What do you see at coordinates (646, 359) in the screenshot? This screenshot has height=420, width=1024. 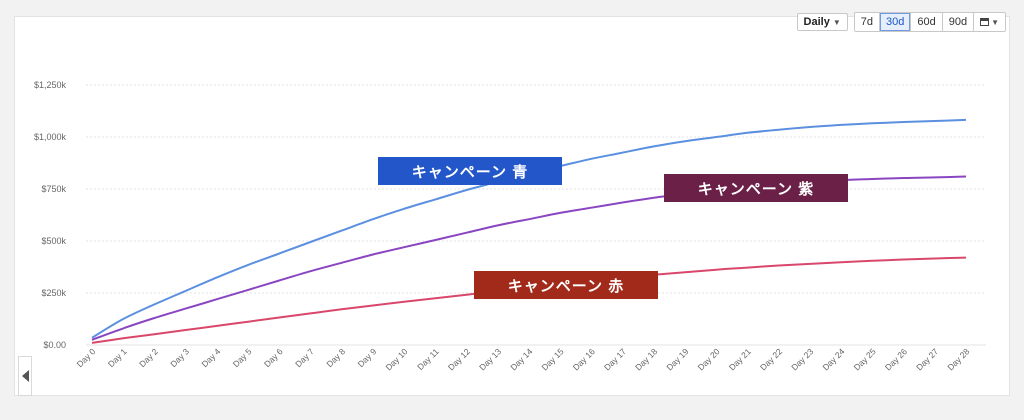 I see `x-tick-label: Day 18` at bounding box center [646, 359].